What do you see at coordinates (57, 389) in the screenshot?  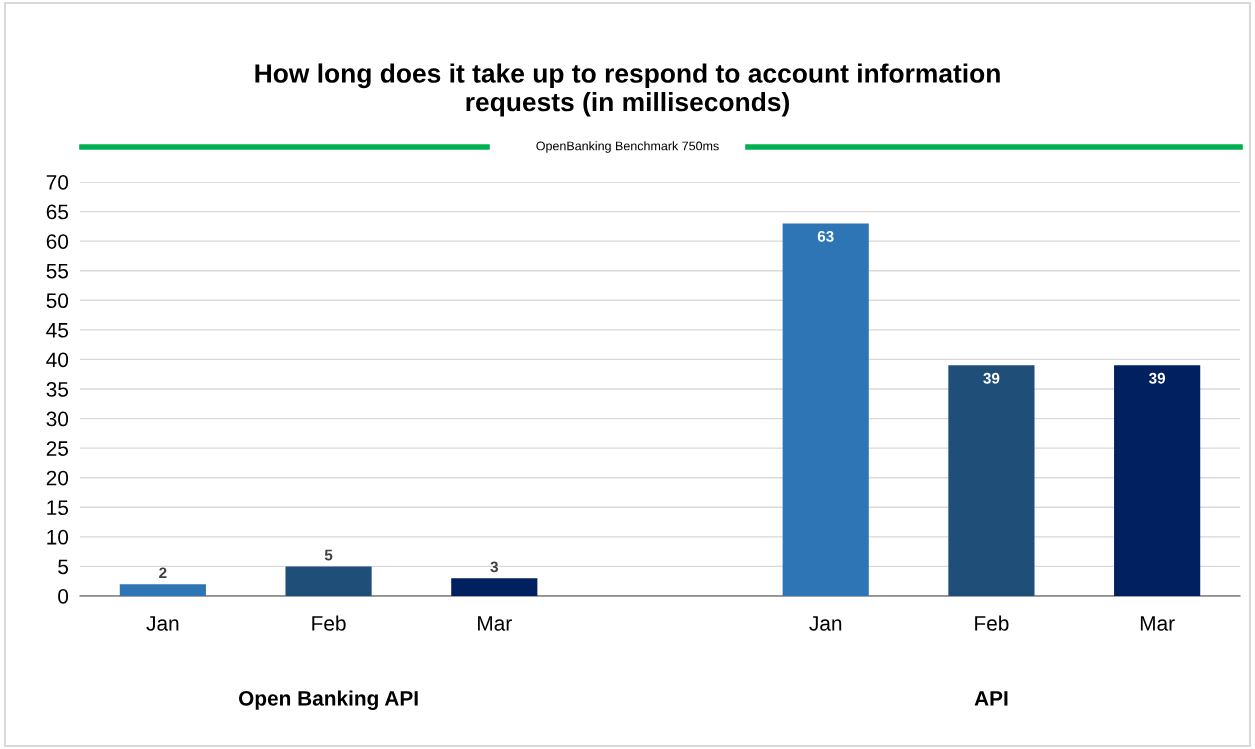 I see `y-tick-label: 35` at bounding box center [57, 389].